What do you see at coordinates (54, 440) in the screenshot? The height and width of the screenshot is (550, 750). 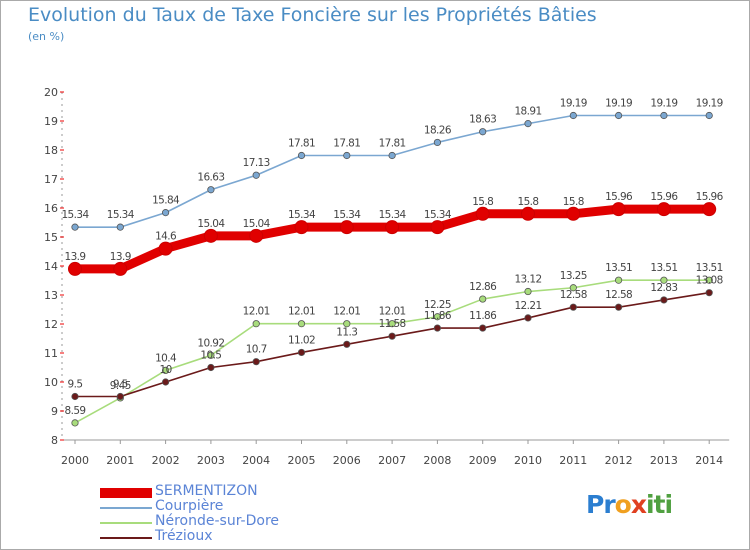 I see `y-tick-label: 8` at bounding box center [54, 440].